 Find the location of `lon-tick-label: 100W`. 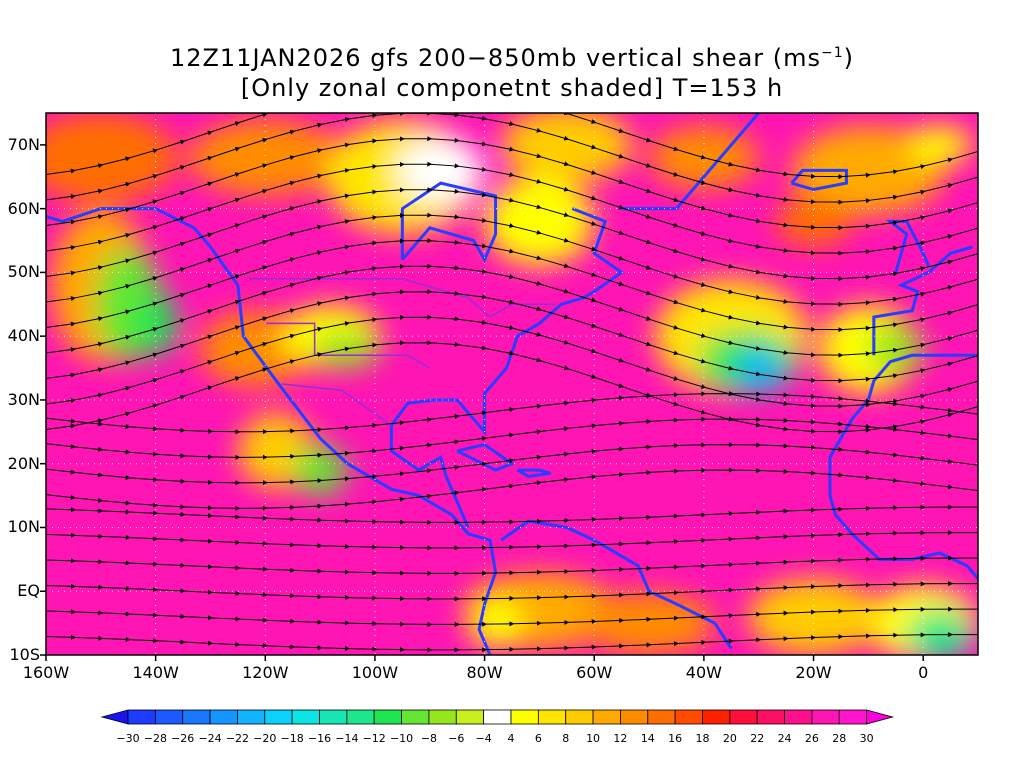

lon-tick-label: 100W is located at coordinates (375, 672).